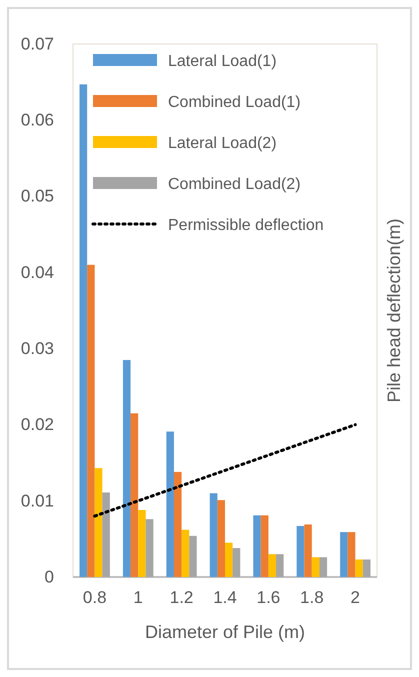 Image resolution: width=419 pixels, height=677 pixels. Describe the element at coordinates (94, 598) in the screenshot. I see `x-tick-label: 0.8` at that location.